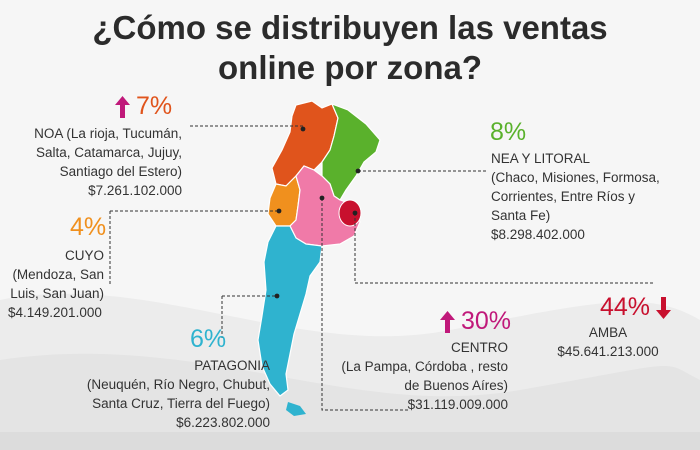 The width and height of the screenshot is (700, 450). I want to click on region-markers, so click(317, 212).